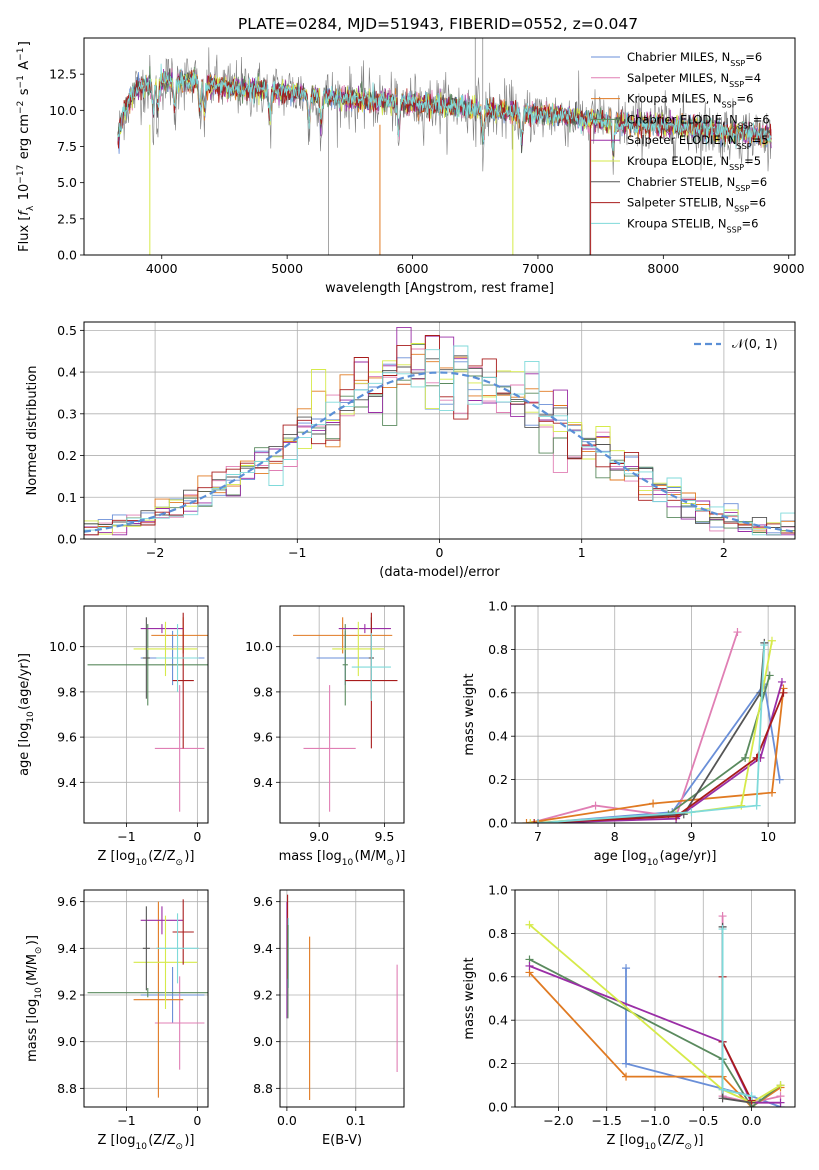 Image resolution: width=819 pixels, height=1170 pixels. I want to click on legend-entry: Salpeter MILES, NSSP=4, so click(694, 80).